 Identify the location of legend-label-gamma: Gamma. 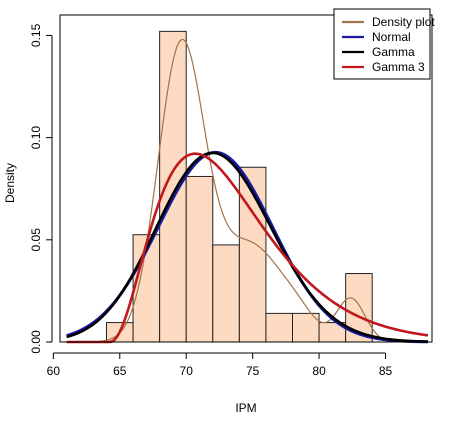
(393, 52).